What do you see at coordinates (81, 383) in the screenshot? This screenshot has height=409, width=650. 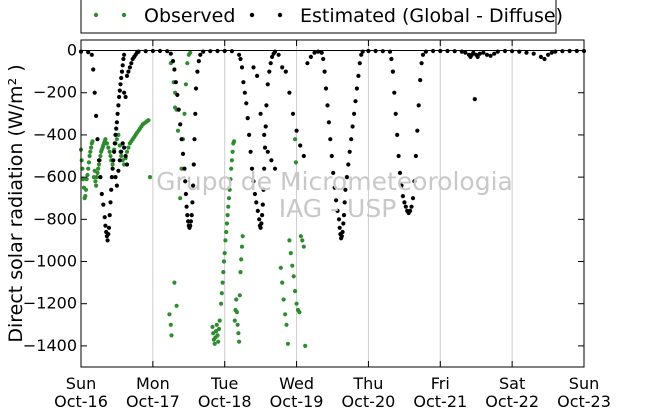 I see `x-tick-day: Sun` at bounding box center [81, 383].